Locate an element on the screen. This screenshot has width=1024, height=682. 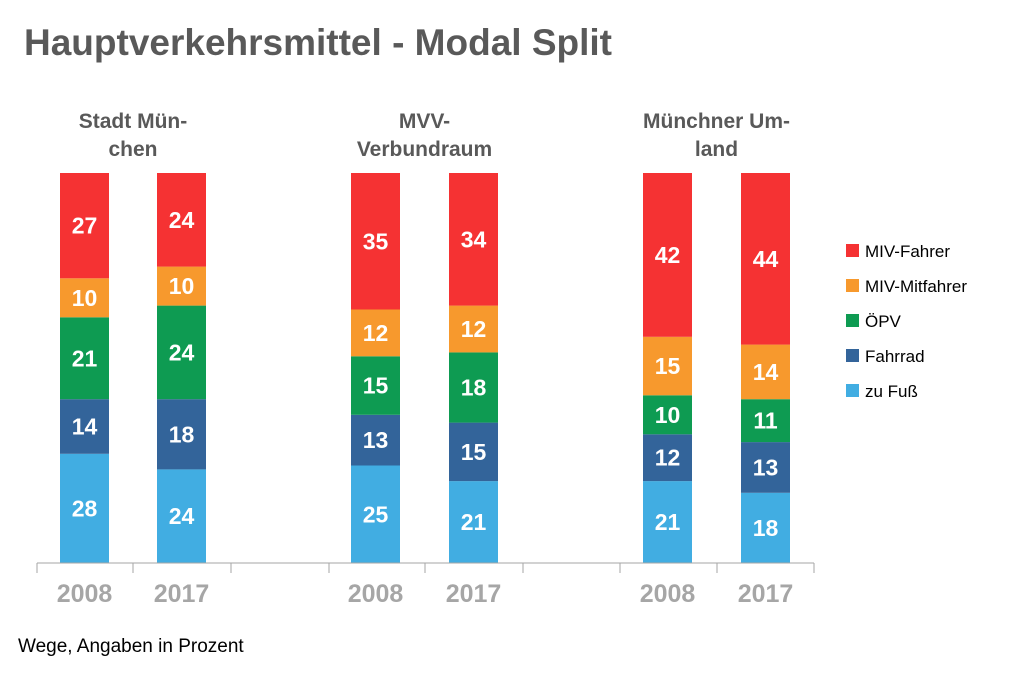
data-label: 44 is located at coordinates (766, 259).